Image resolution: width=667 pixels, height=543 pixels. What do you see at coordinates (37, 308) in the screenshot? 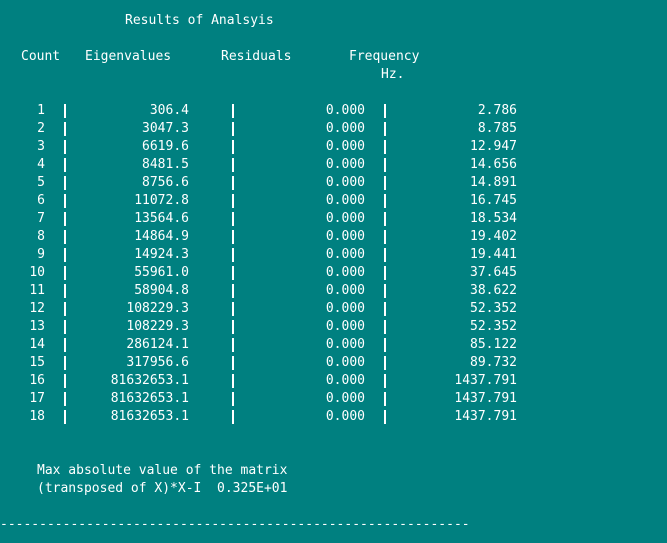
I see `row-count: 12` at bounding box center [37, 308].